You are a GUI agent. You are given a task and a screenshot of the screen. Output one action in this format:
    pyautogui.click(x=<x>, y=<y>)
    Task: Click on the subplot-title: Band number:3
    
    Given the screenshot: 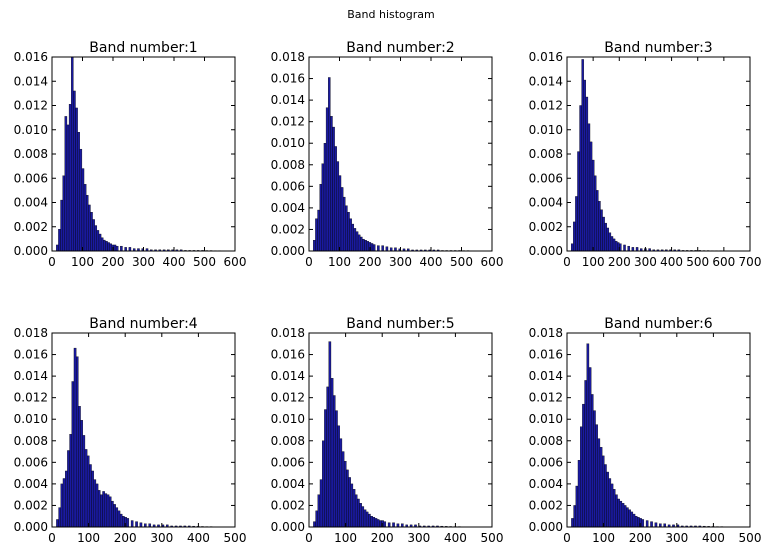 What is the action you would take?
    pyautogui.click(x=658, y=48)
    